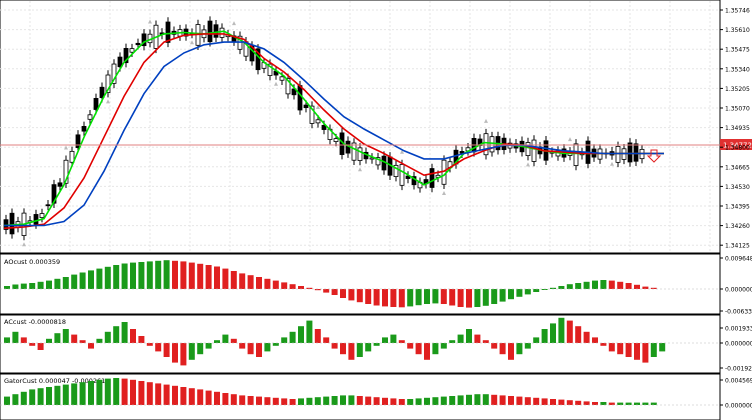 Image resolution: width=752 pixels, height=420 pixels. I want to click on price-tick-label: 1.35070, so click(737, 109).